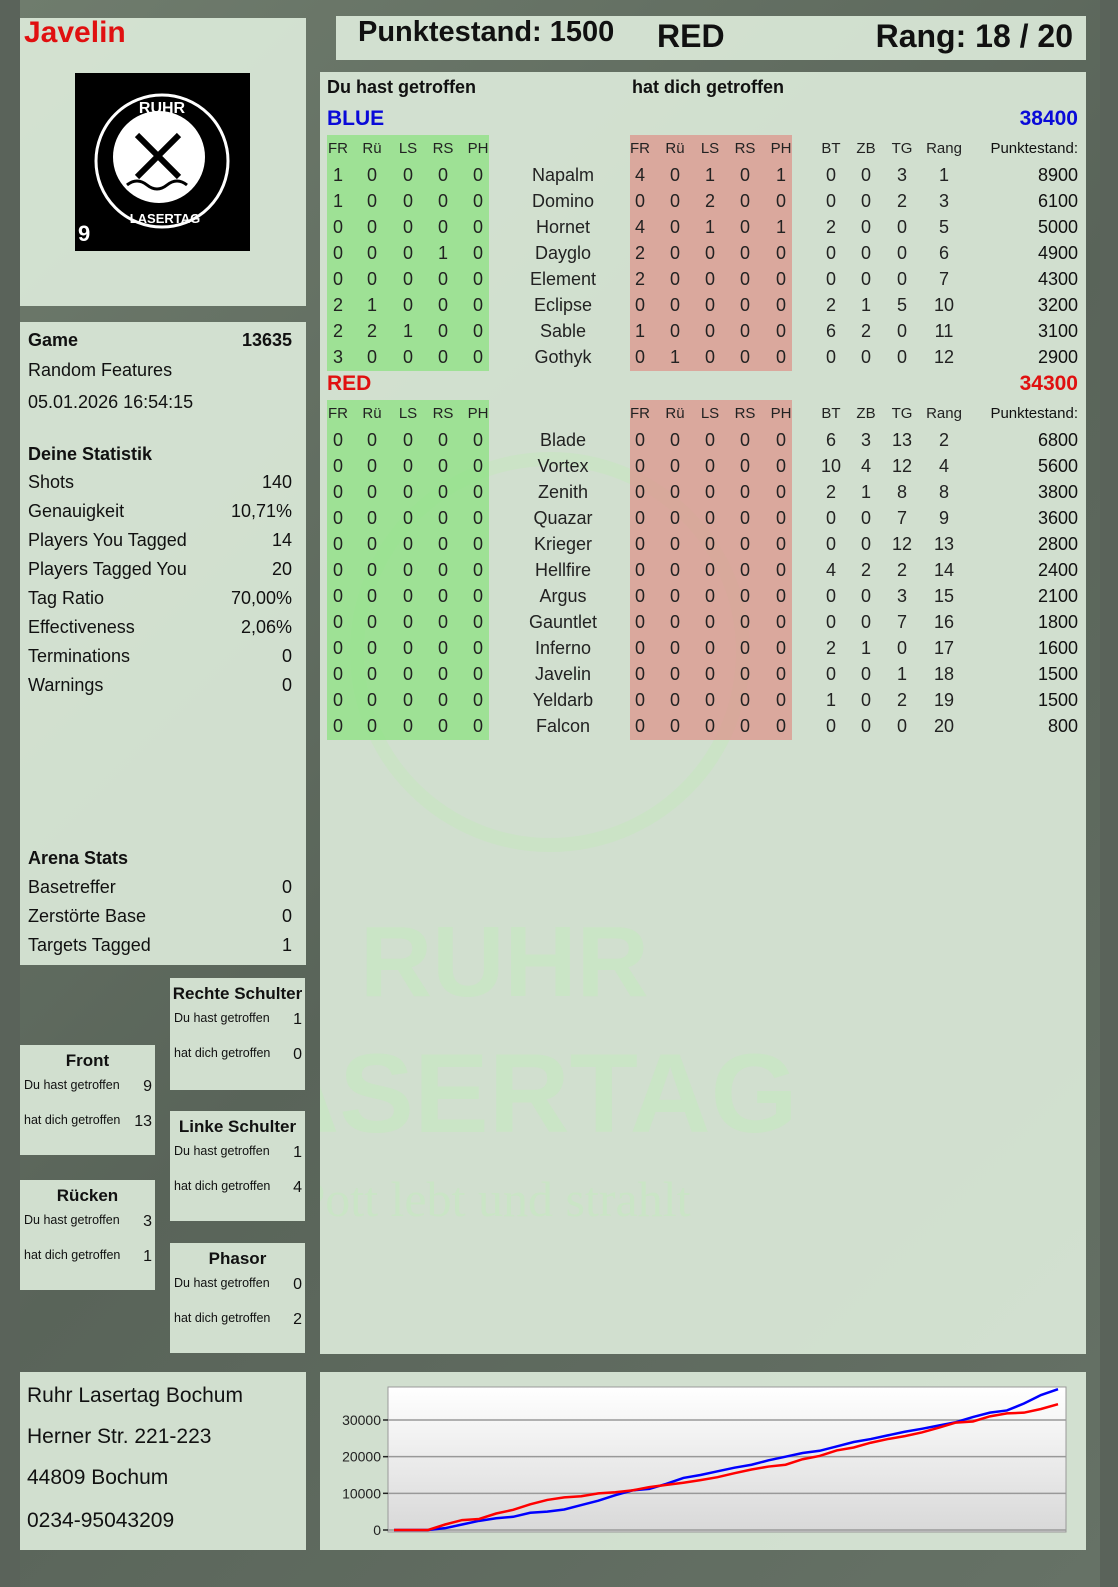  What do you see at coordinates (371, 331) in the screenshot?
I see `you-hit-cell: 2` at bounding box center [371, 331].